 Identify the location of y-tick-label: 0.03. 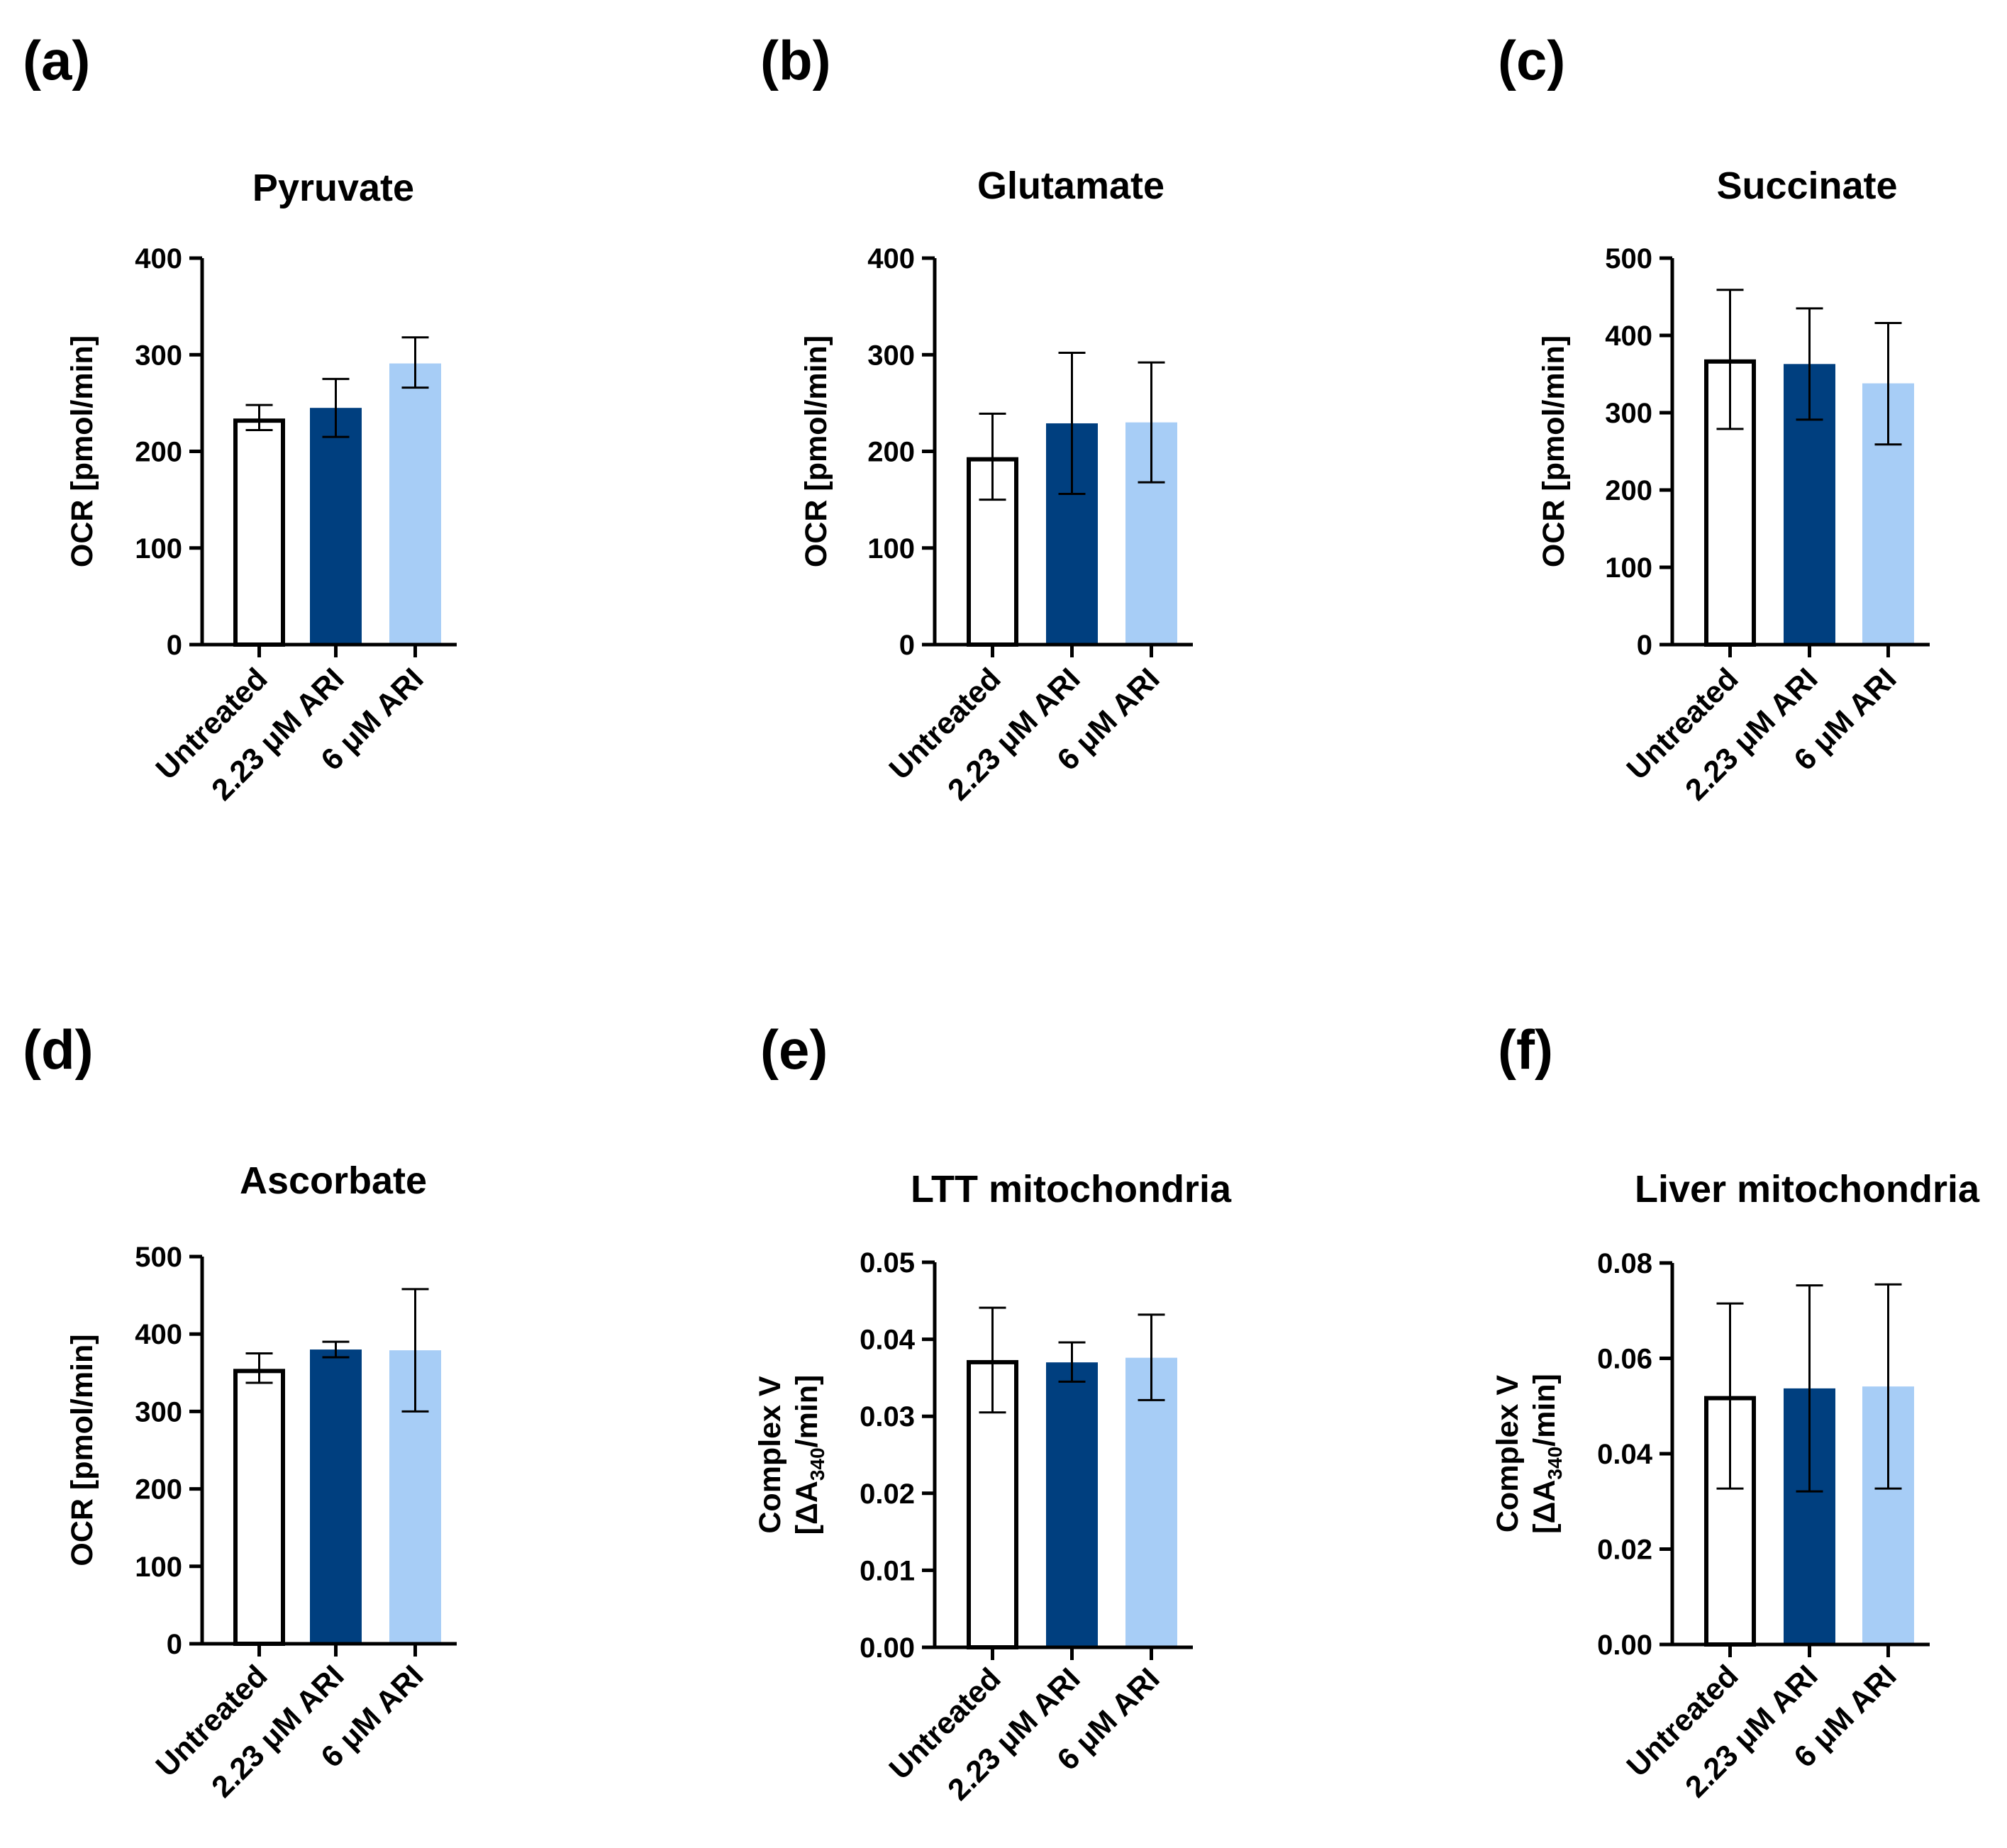
(887, 1416).